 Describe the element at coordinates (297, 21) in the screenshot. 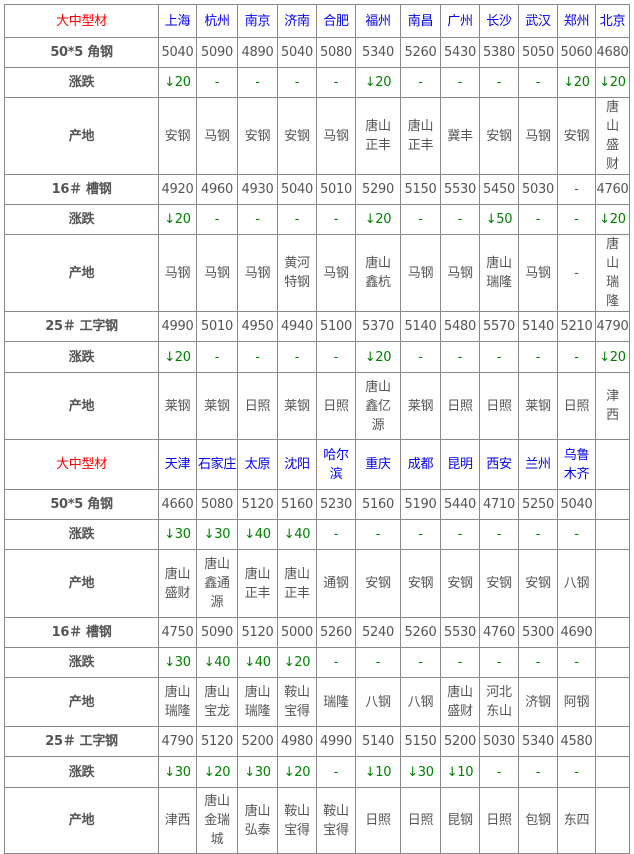

I see `city-header: 济南` at that location.